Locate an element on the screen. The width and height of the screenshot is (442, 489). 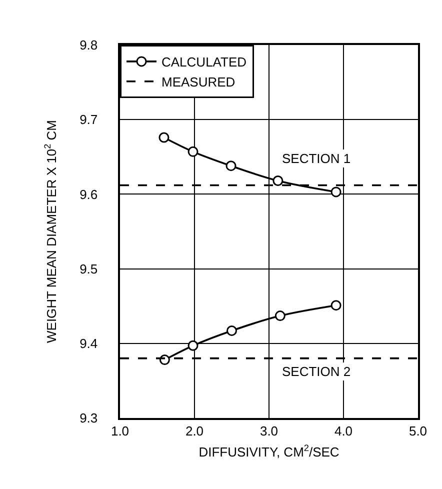
y-tick-label: 9.5 is located at coordinates (89, 268).